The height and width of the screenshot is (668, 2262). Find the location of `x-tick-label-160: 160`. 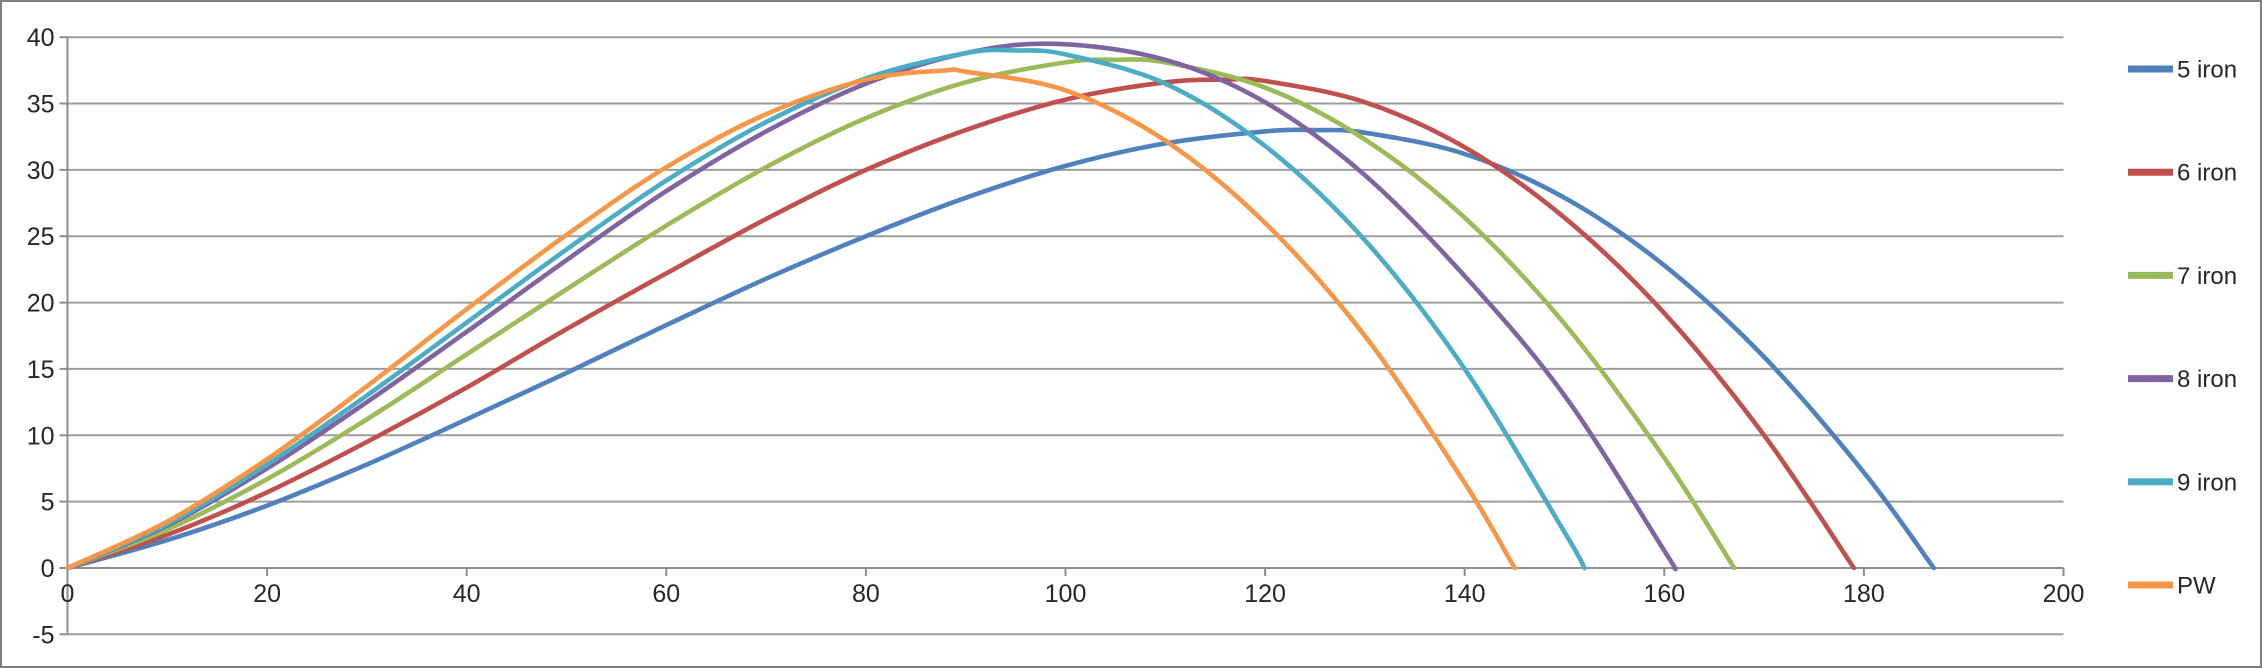

x-tick-label-160: 160 is located at coordinates (1664, 594).